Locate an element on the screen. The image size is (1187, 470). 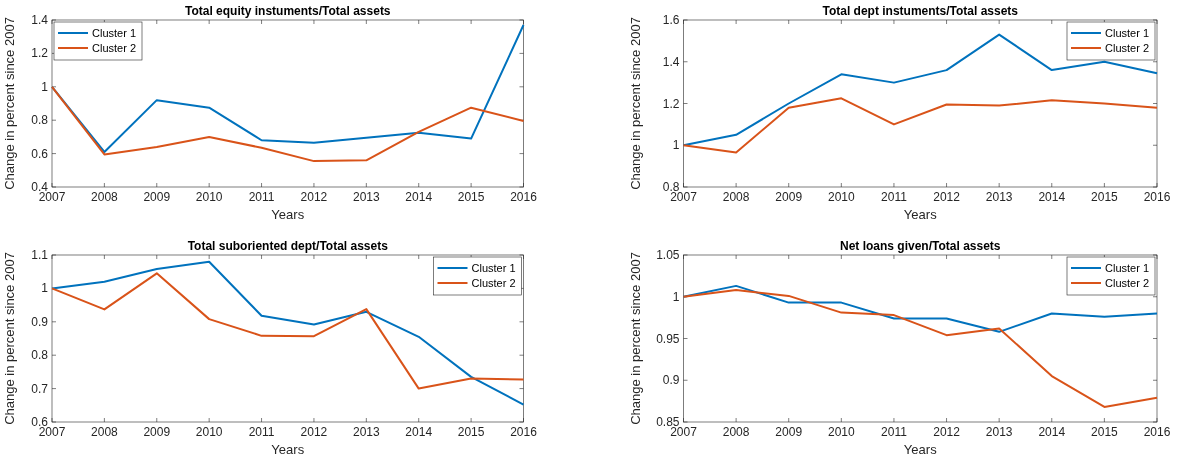
y-tick-label: 1.05 is located at coordinates (668, 255).